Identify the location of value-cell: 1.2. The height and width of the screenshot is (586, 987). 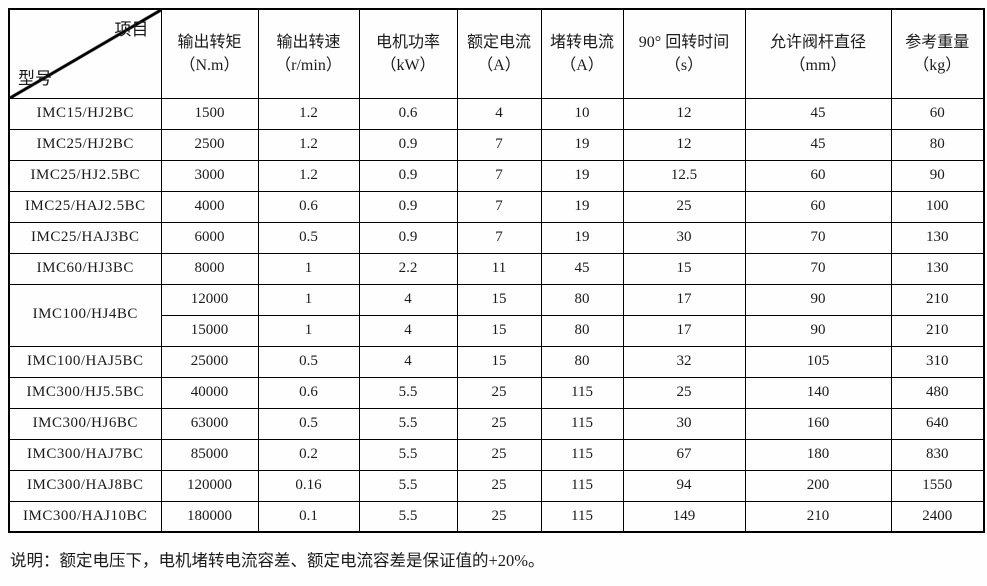
(308, 175).